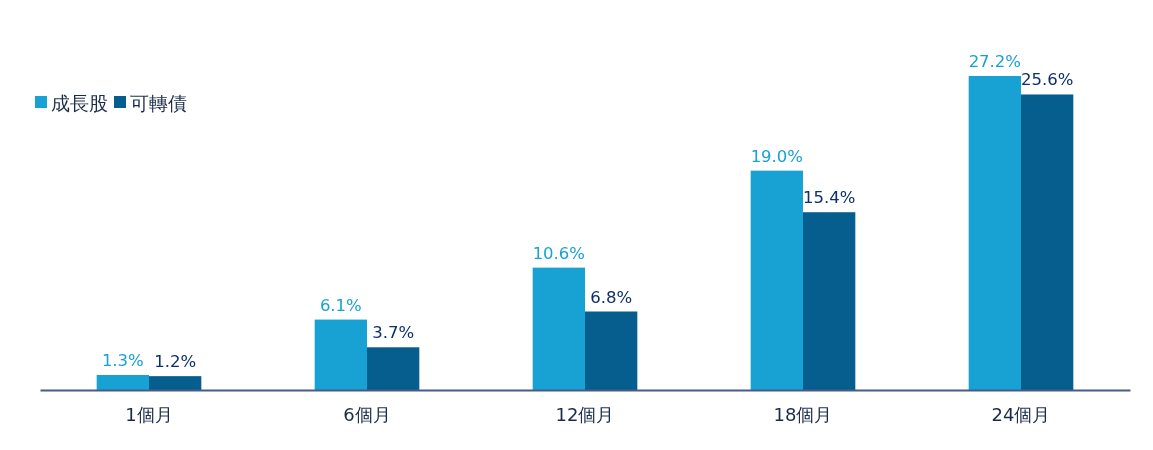 The image size is (1153, 450). I want to click on data-label: 6.1%, so click(340, 305).